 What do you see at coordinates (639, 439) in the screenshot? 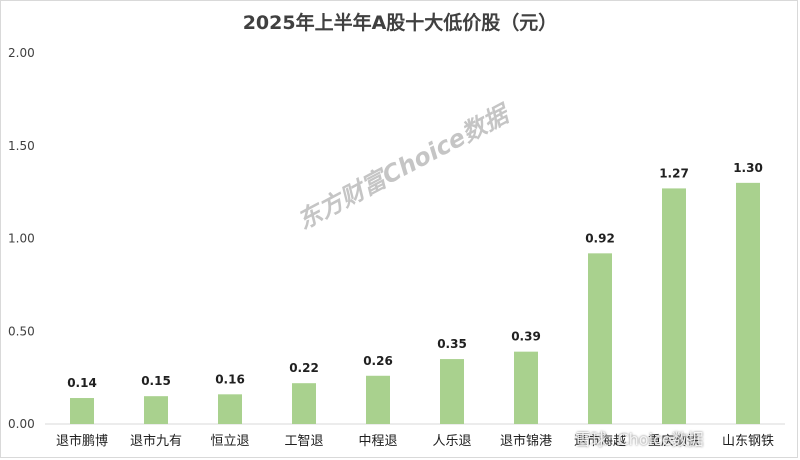
I see `bottom-watermark-text: 雪球: Choice数据` at bounding box center [639, 439].